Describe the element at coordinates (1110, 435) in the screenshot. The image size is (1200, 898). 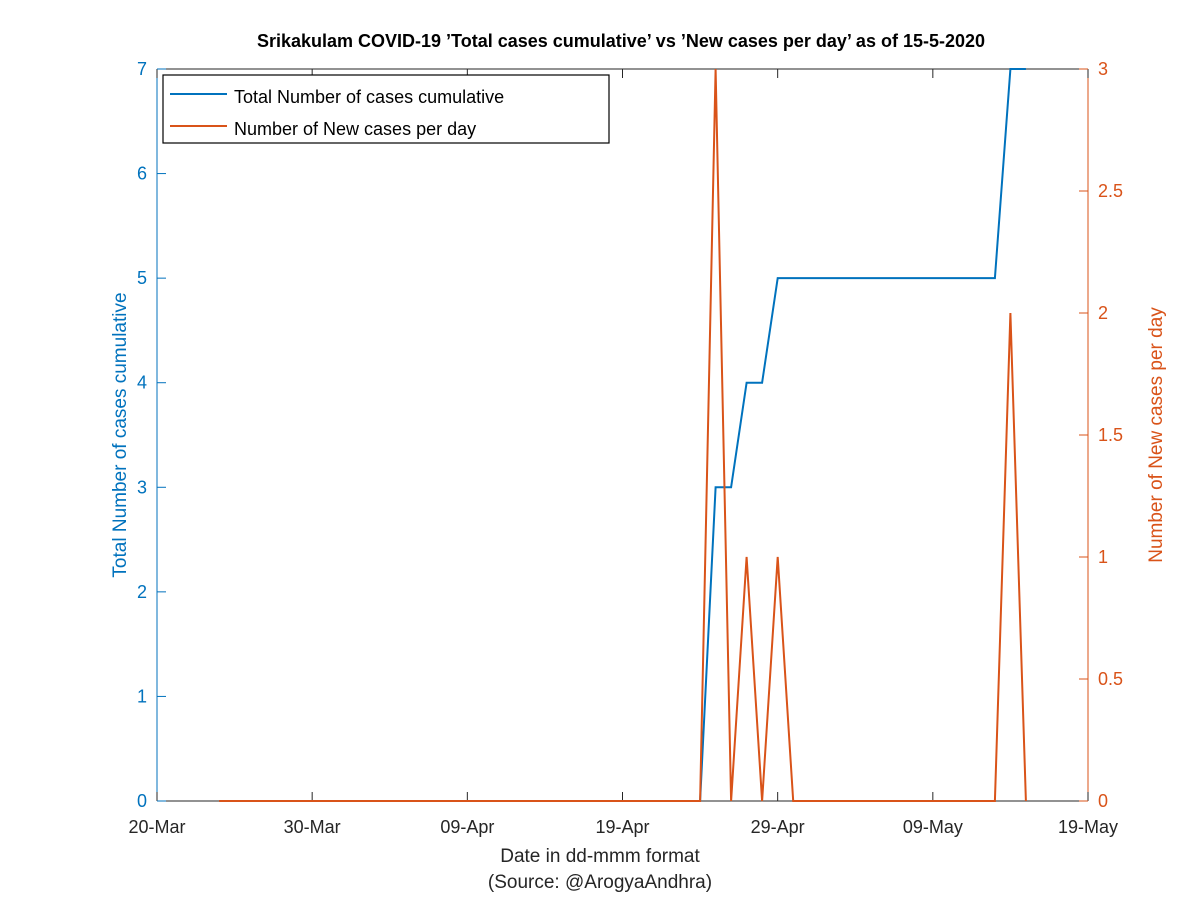
I see `y-right-tick-label: 1.5` at that location.